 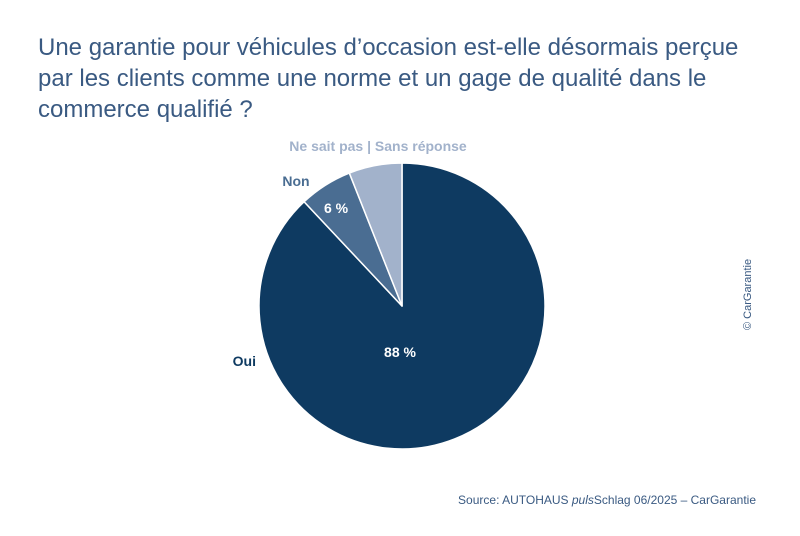 I want to click on category-label-non: Non, so click(x=295, y=181).